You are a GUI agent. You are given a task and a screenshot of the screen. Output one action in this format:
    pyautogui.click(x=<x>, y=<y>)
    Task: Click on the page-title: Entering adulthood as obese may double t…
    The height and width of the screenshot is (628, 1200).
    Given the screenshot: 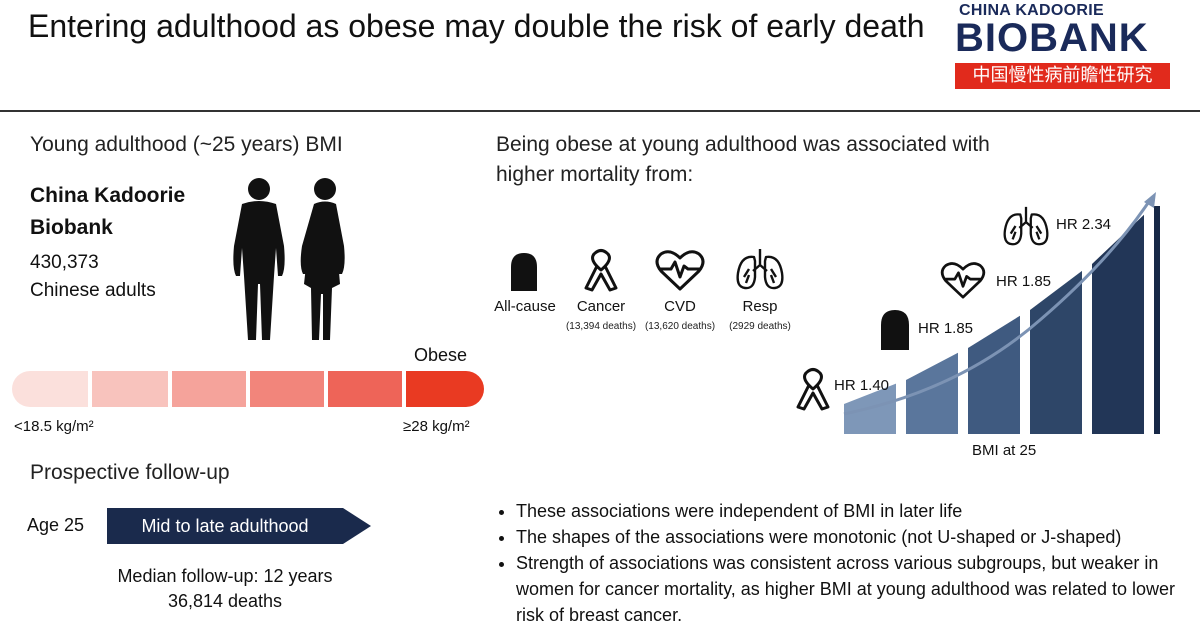 What is the action you would take?
    pyautogui.click(x=476, y=26)
    